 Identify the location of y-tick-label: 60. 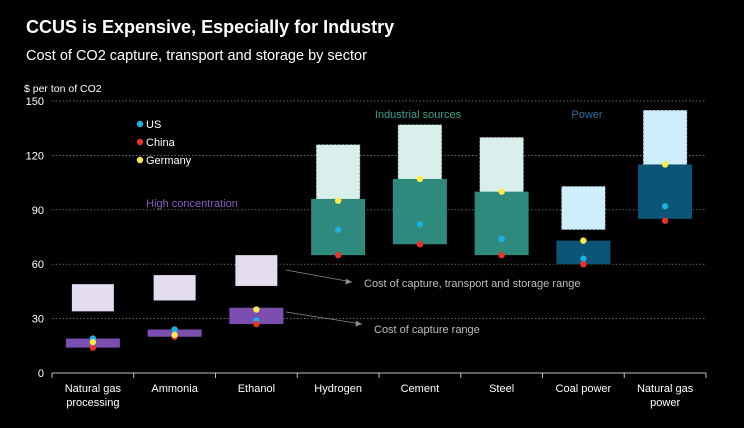
(38, 265).